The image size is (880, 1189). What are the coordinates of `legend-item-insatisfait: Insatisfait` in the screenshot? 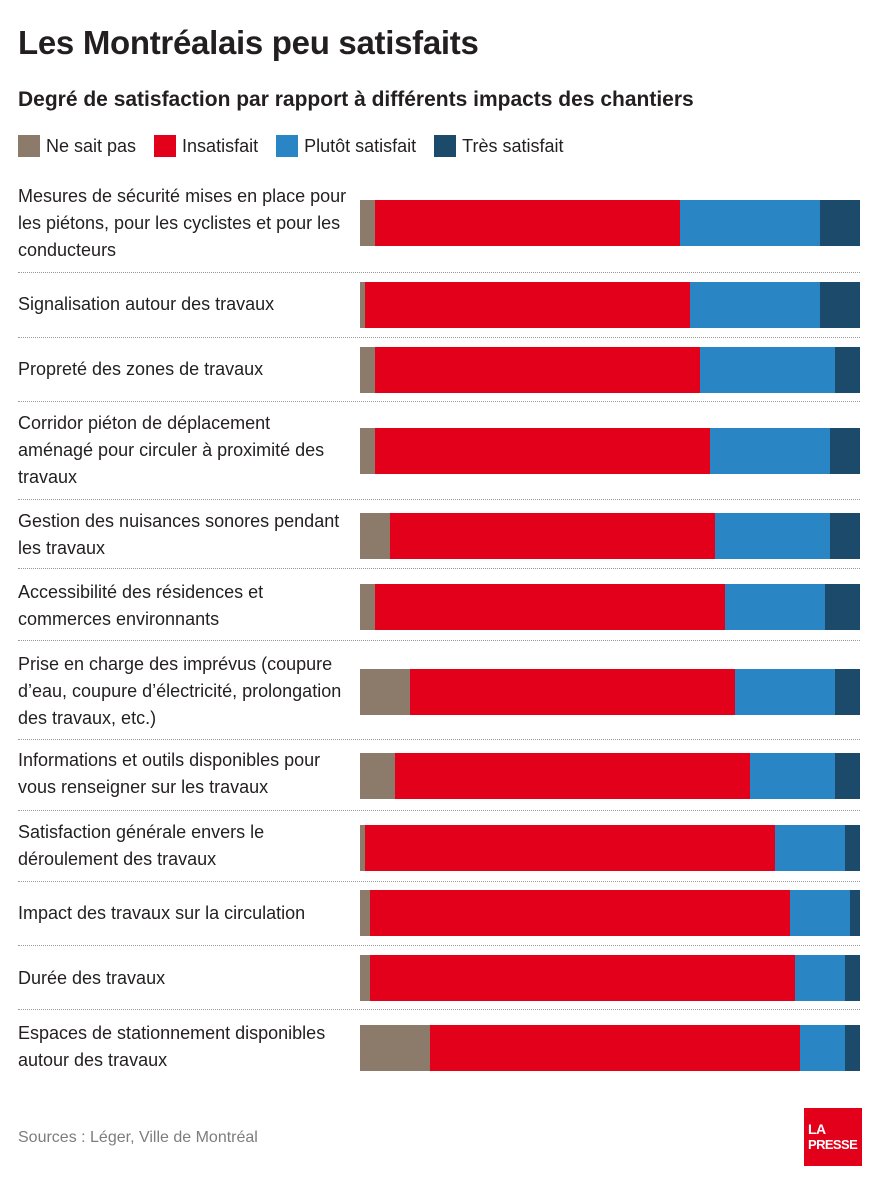 It's located at (206, 146).